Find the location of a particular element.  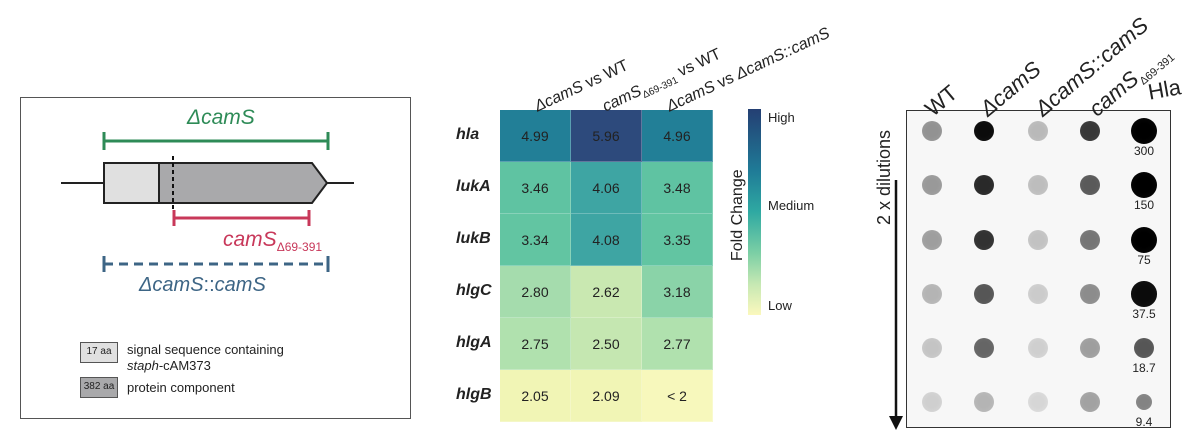

complement-bracket is located at coordinates (216, 264).